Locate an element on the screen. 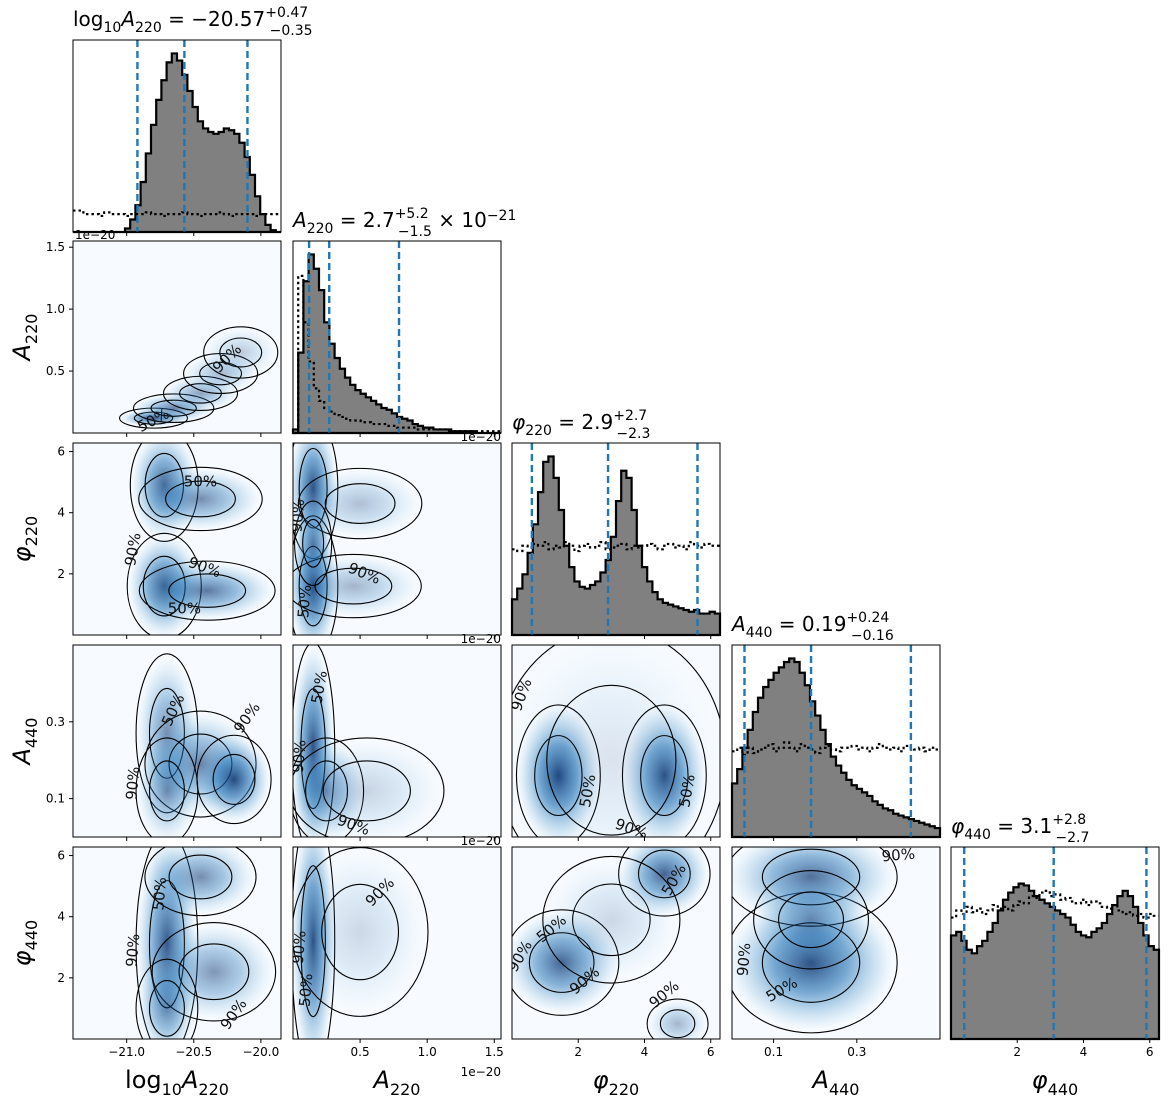 The height and width of the screenshot is (1107, 1168). density-phi440-vs-A440: 90%50%90% is located at coordinates (836, 942).